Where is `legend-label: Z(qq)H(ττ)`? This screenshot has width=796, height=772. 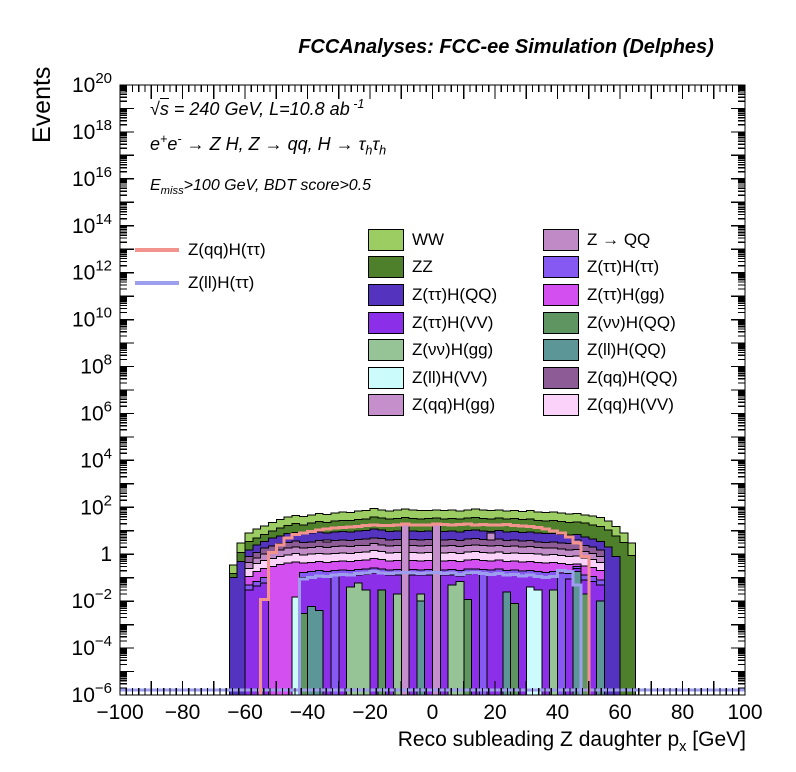
legend-label: Z(qq)H(ττ) is located at coordinates (227, 249).